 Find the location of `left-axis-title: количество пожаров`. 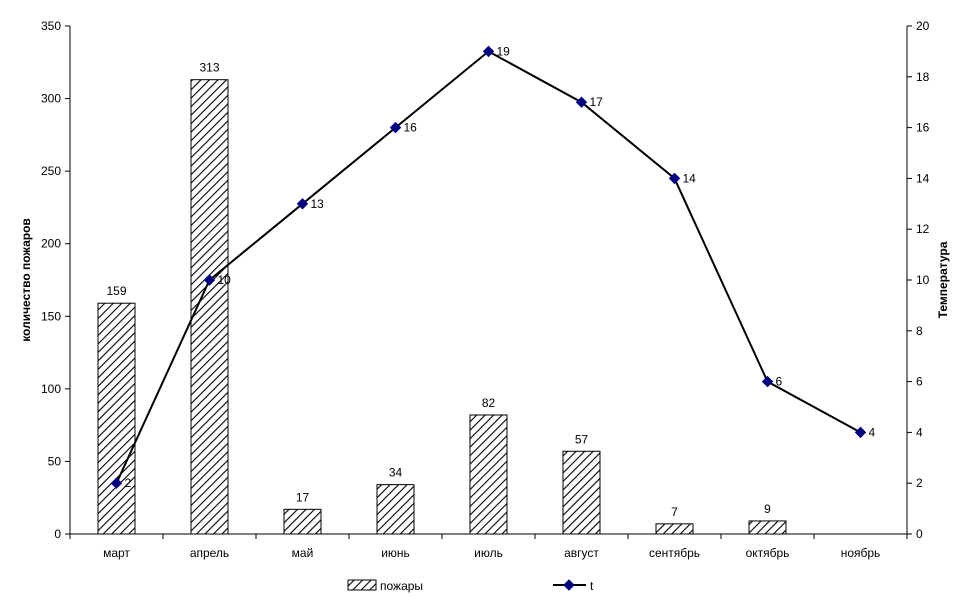

left-axis-title: количество пожаров is located at coordinates (26, 280).